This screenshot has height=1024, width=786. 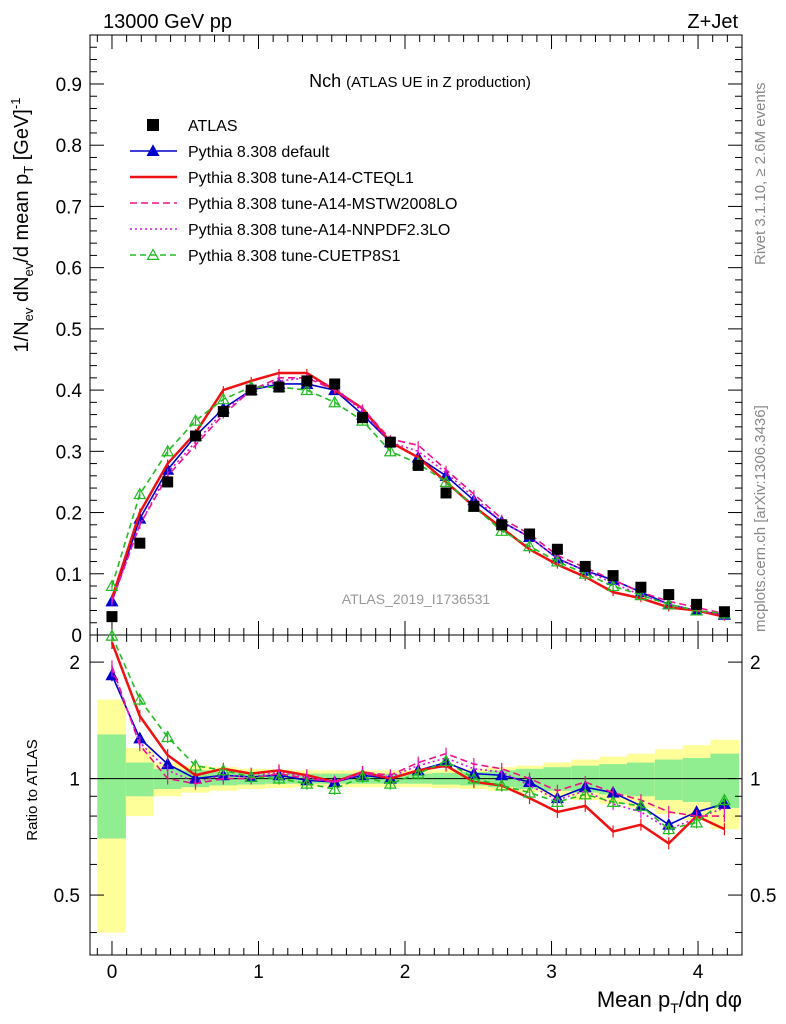 I want to click on legend-label: Pythia 8.308 tune-CUETP8S1, so click(x=294, y=256).